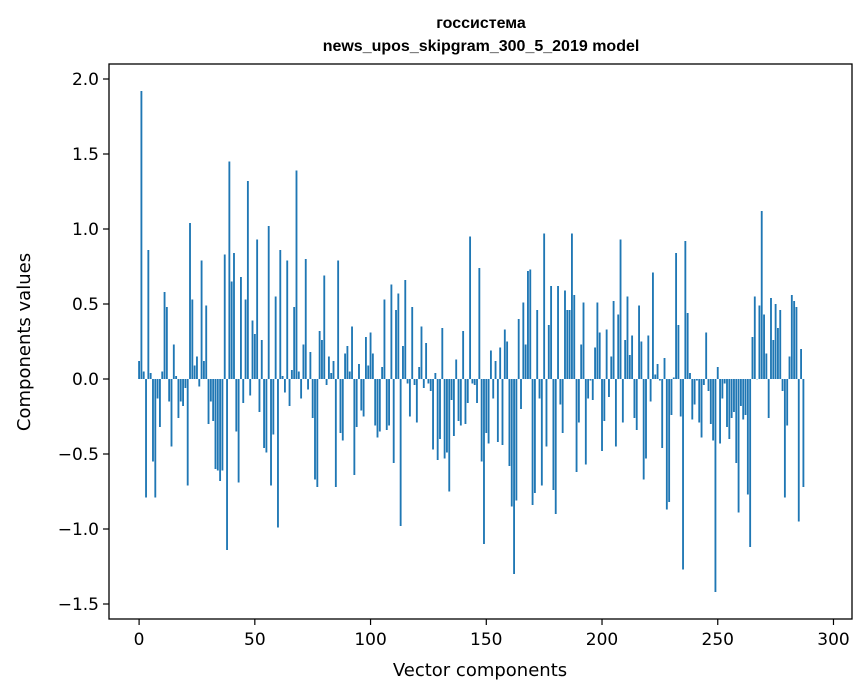 The height and width of the screenshot is (696, 867). What do you see at coordinates (481, 23) in the screenshot?
I see `chart-title: госсистема` at bounding box center [481, 23].